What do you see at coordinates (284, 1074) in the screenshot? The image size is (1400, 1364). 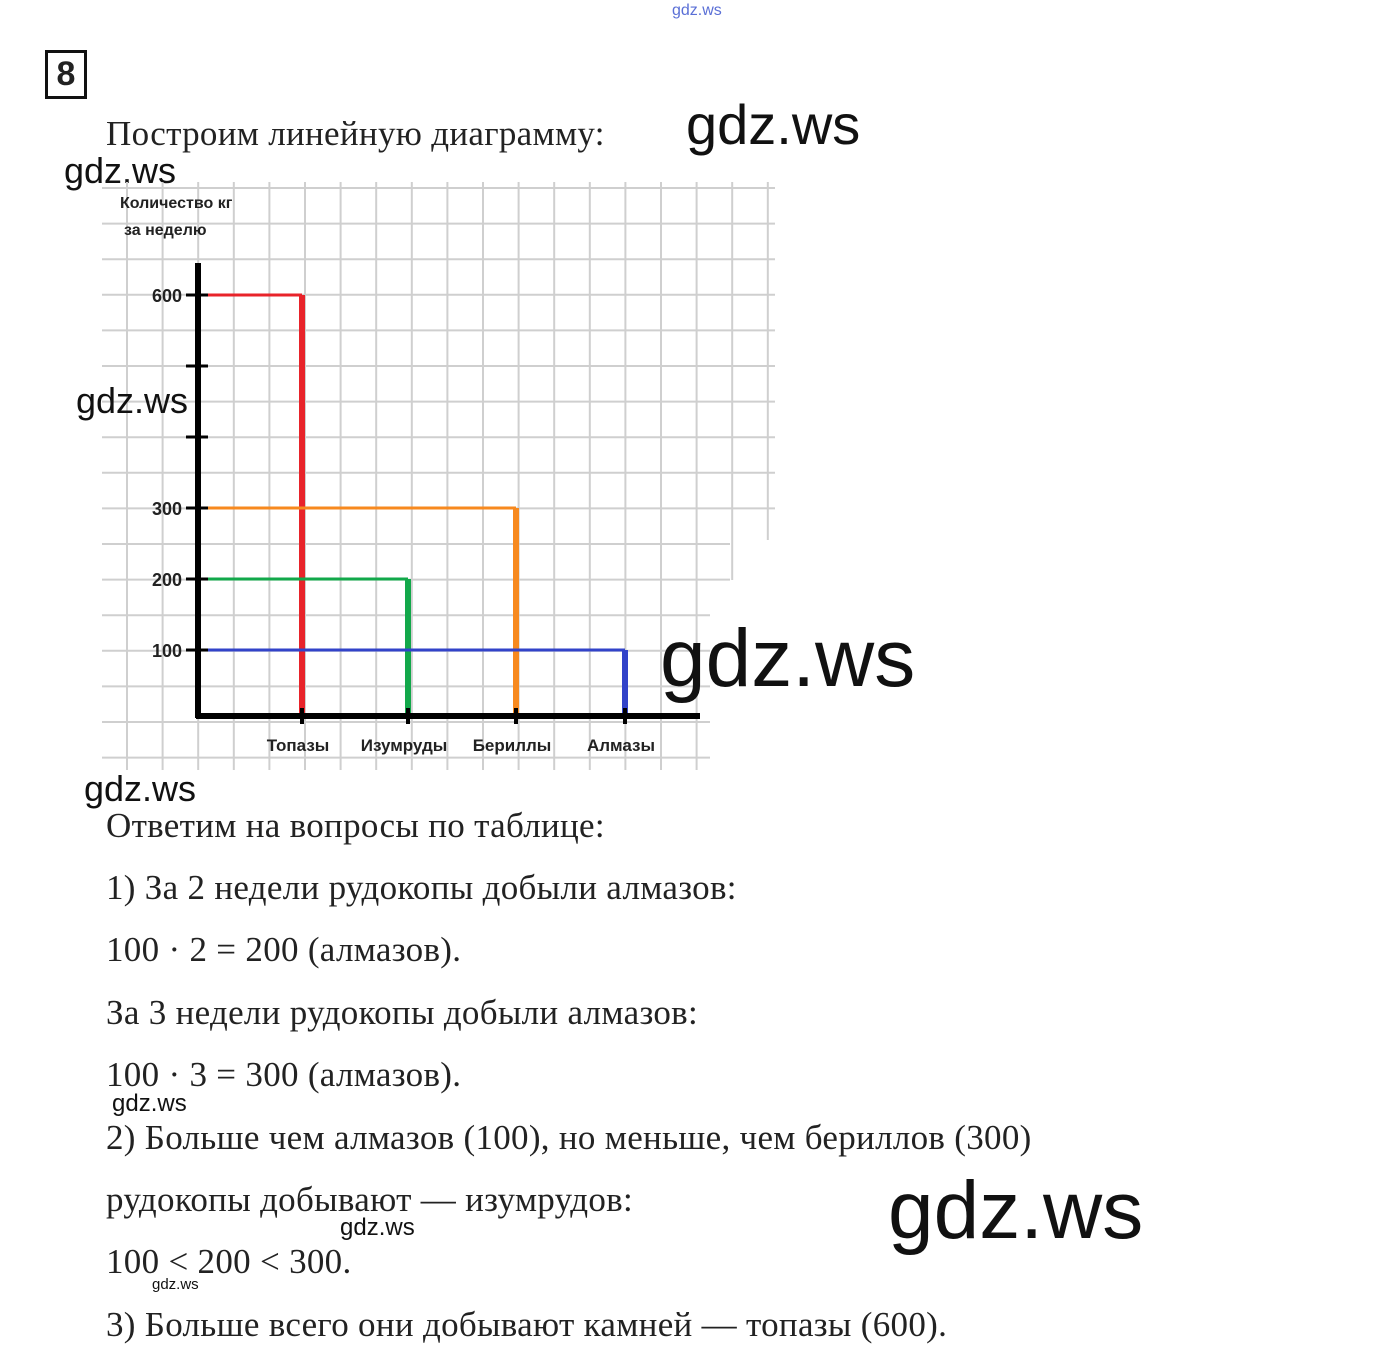 I see `answer-line: 100 · 3 = 300 (алмазов).` at bounding box center [284, 1074].